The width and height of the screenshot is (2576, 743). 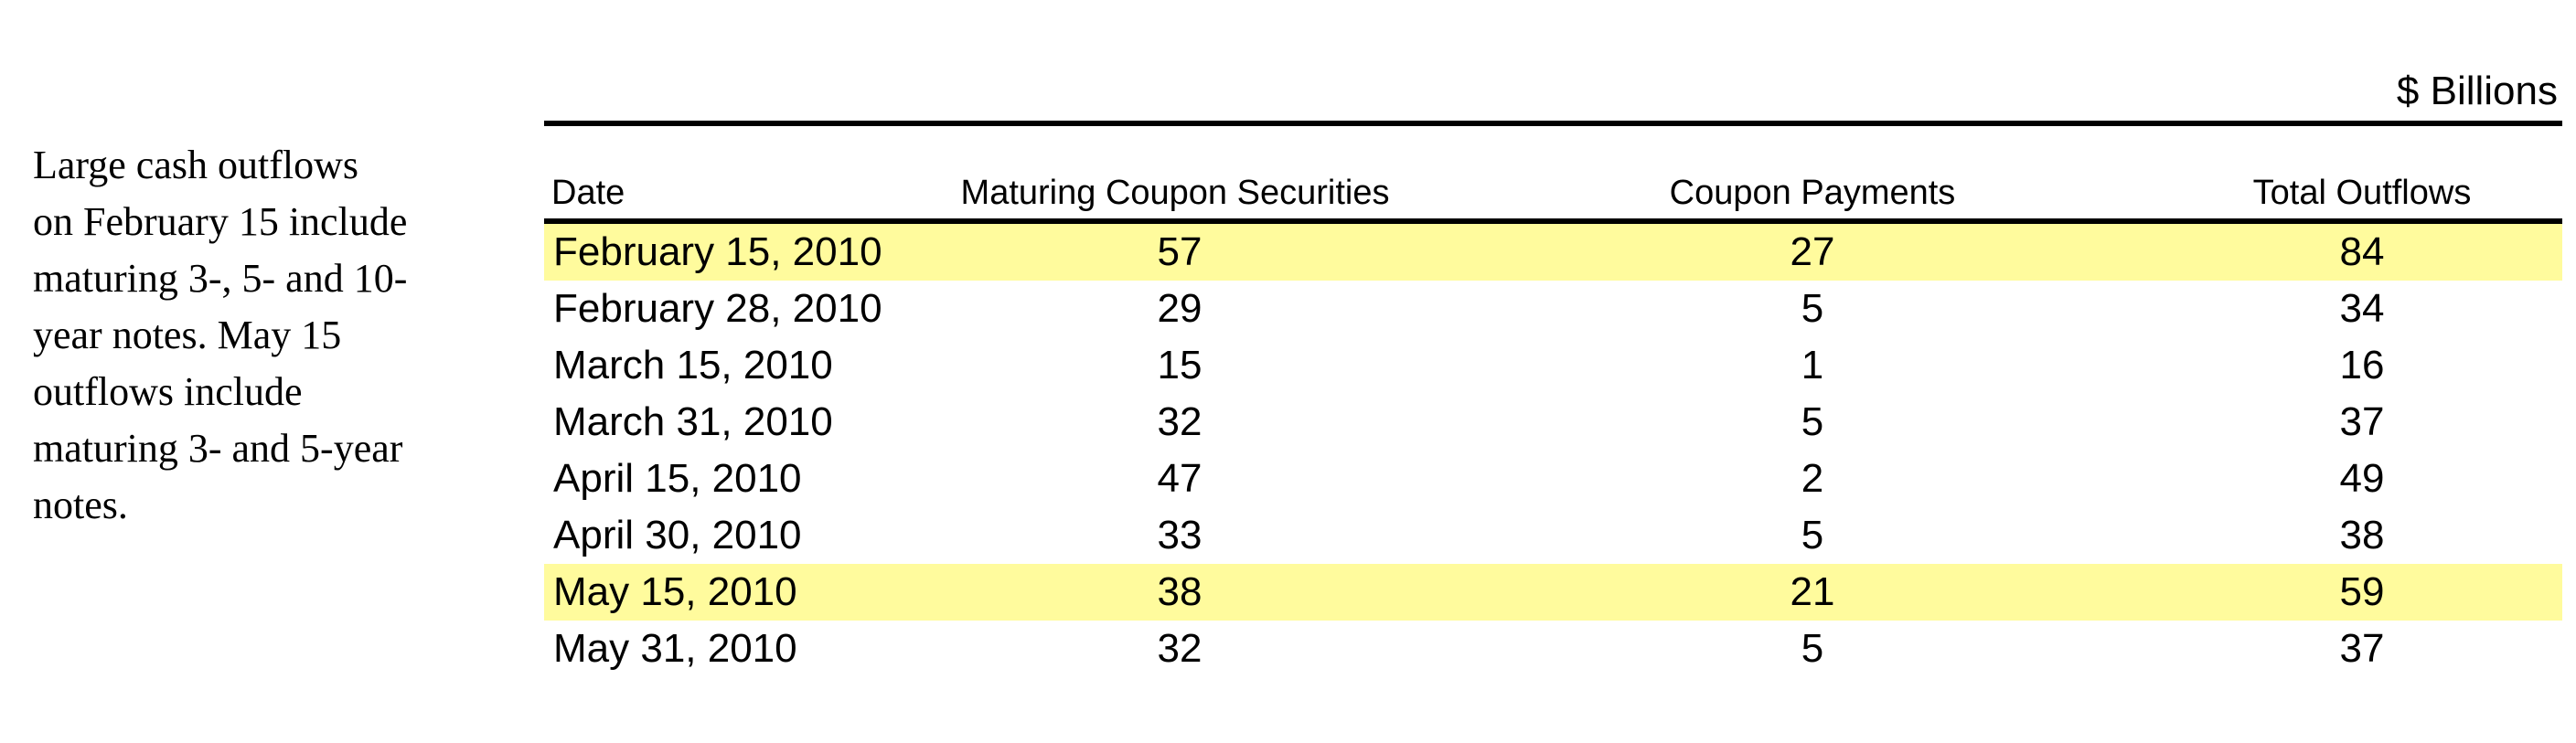 I want to click on cell-total: 34, so click(x=2362, y=308).